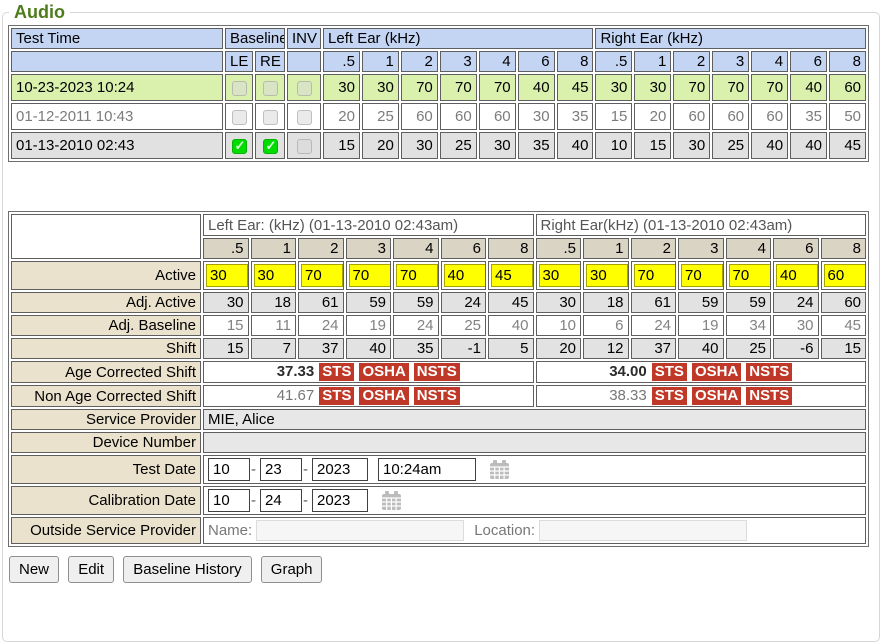 This screenshot has height=642, width=888. I want to click on test-time: 10-23-2023 10:24, so click(117, 87).